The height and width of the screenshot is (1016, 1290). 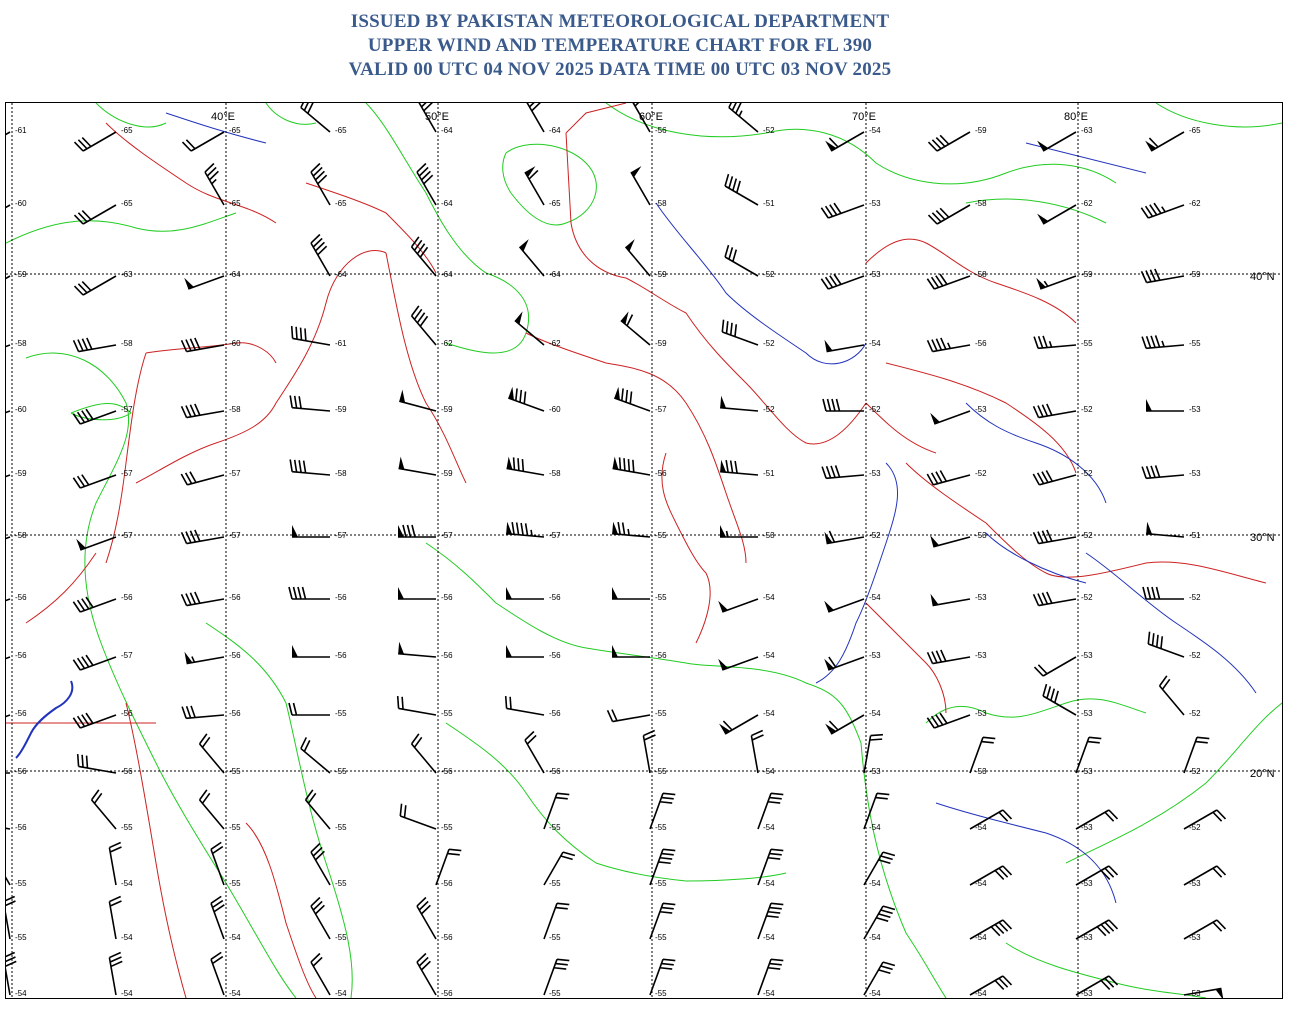 I want to click on station-obs: -58, so click(x=318, y=468).